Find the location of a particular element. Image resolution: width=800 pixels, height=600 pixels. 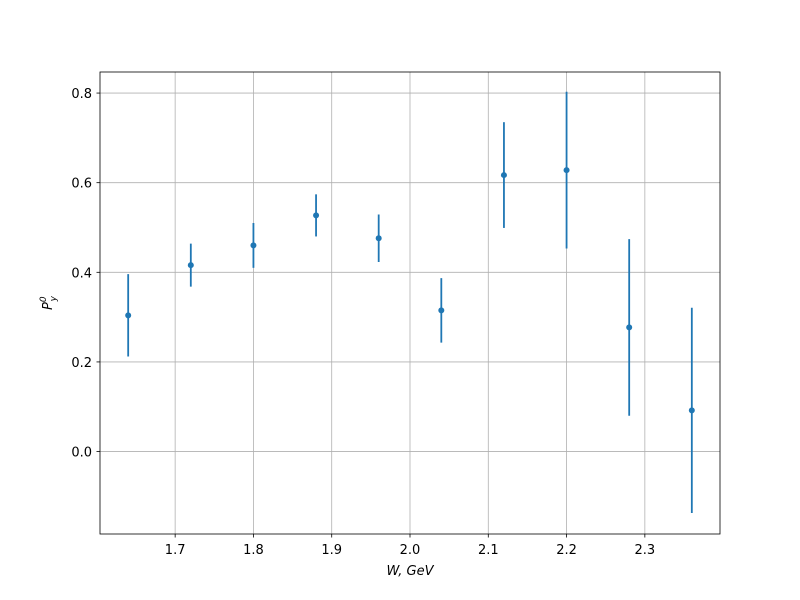

y-tick-label: 0.4 is located at coordinates (81, 273).